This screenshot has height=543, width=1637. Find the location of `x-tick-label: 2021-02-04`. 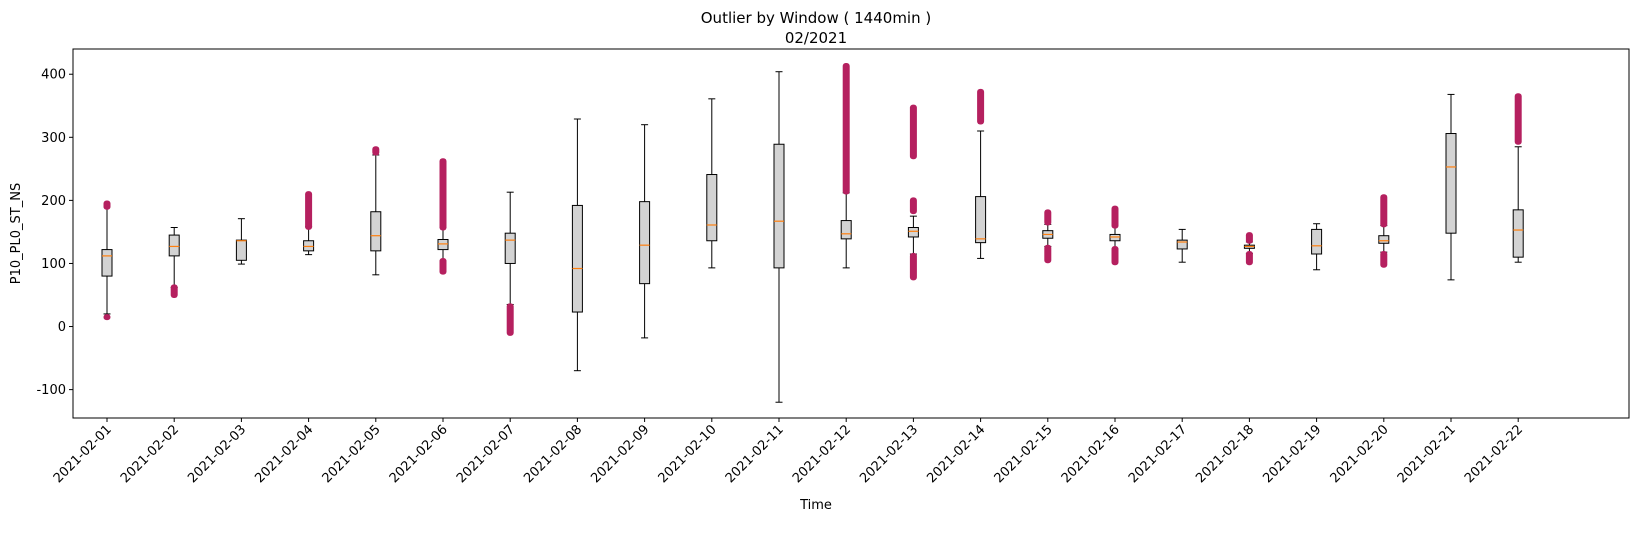

x-tick-label: 2021-02-04 is located at coordinates (284, 454).